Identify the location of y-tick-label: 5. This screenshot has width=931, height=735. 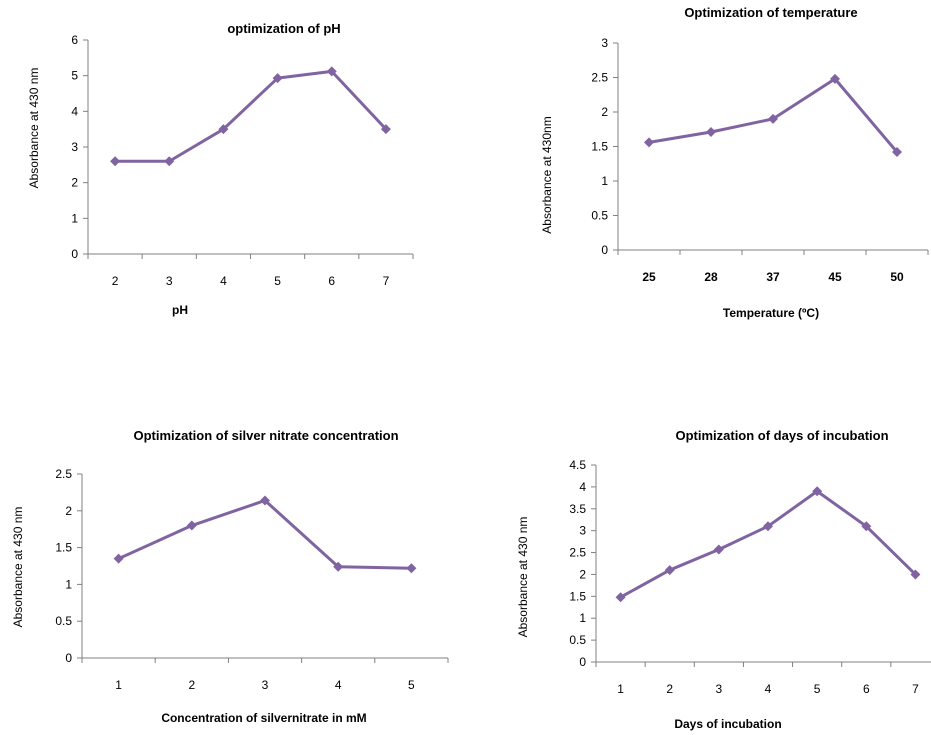
(74, 76).